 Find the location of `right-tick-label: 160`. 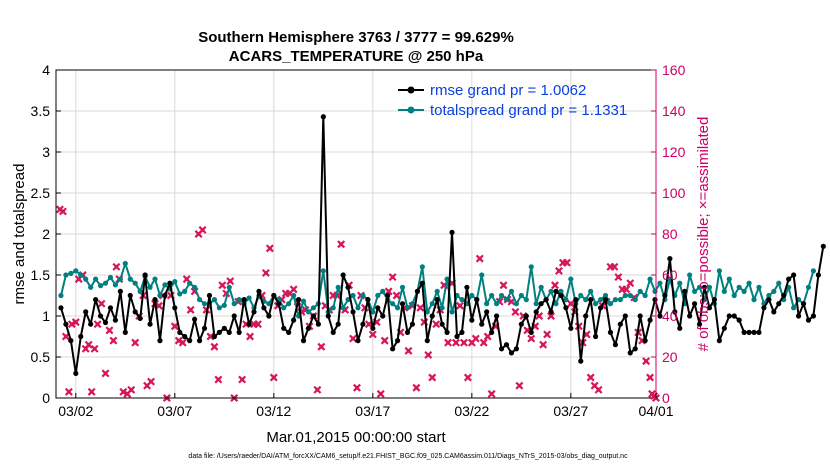

right-tick-label: 160 is located at coordinates (674, 70).